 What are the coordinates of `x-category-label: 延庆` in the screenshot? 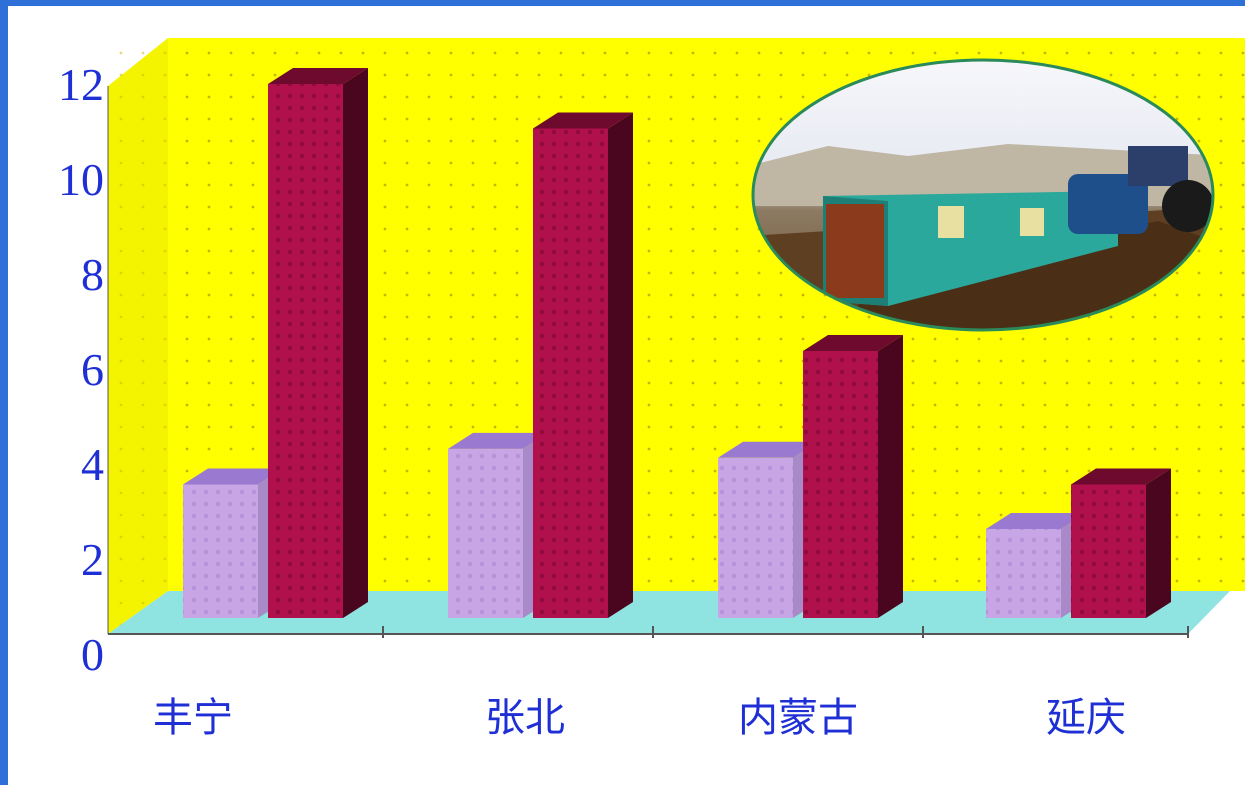 It's located at (1086, 718).